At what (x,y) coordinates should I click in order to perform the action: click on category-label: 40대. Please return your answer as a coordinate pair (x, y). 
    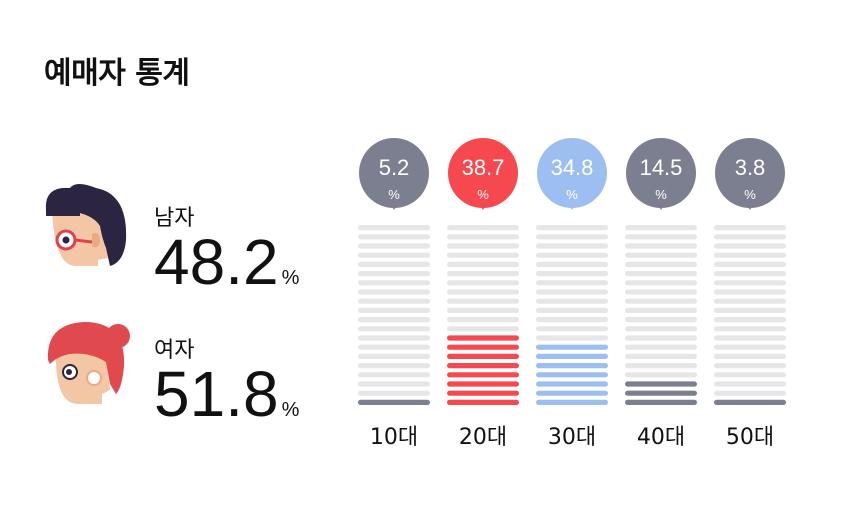
    Looking at the image, I should click on (661, 437).